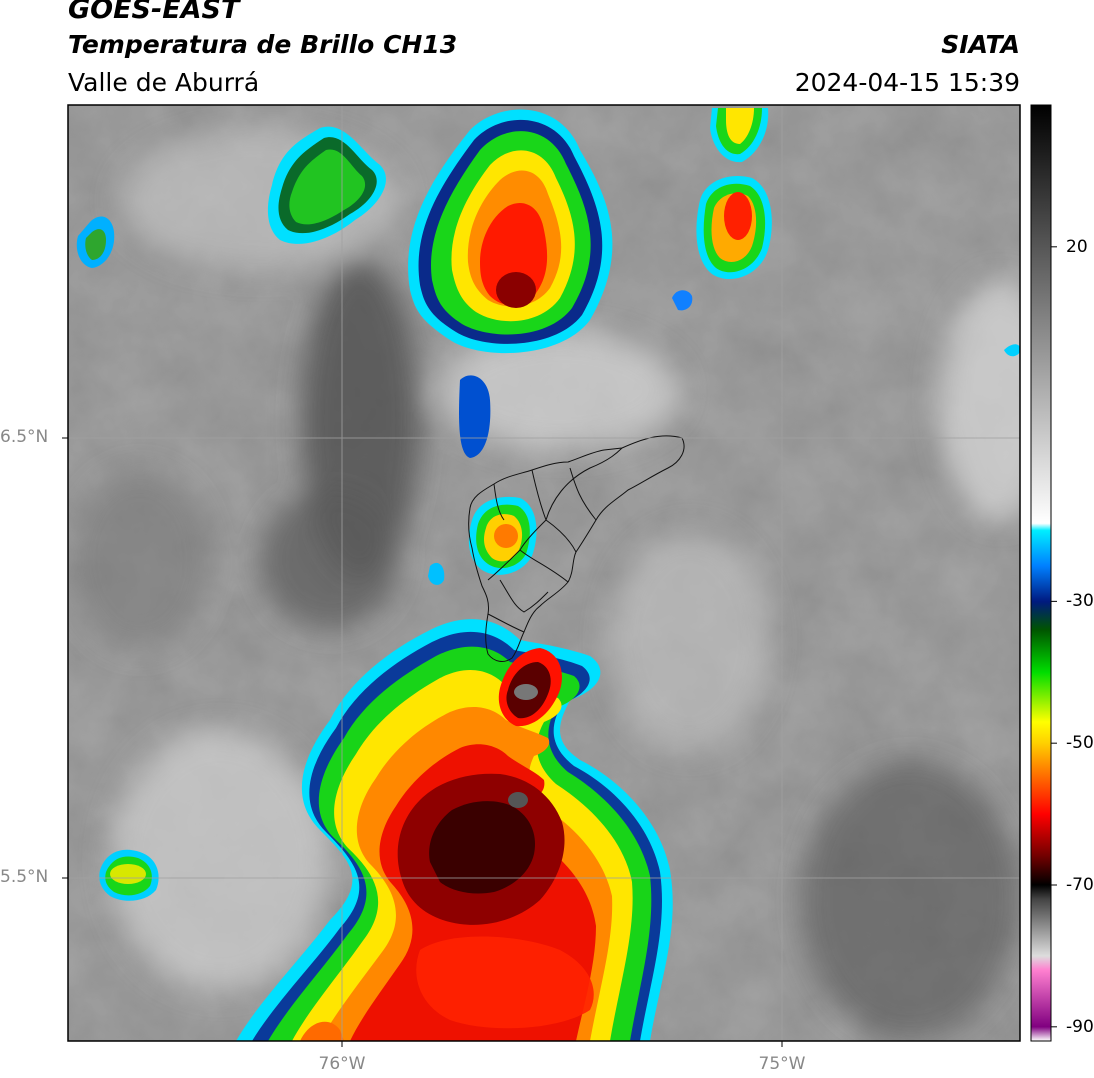 The width and height of the screenshot is (1094, 1078). I want to click on colorbar-ticks, so click(1054, 637).